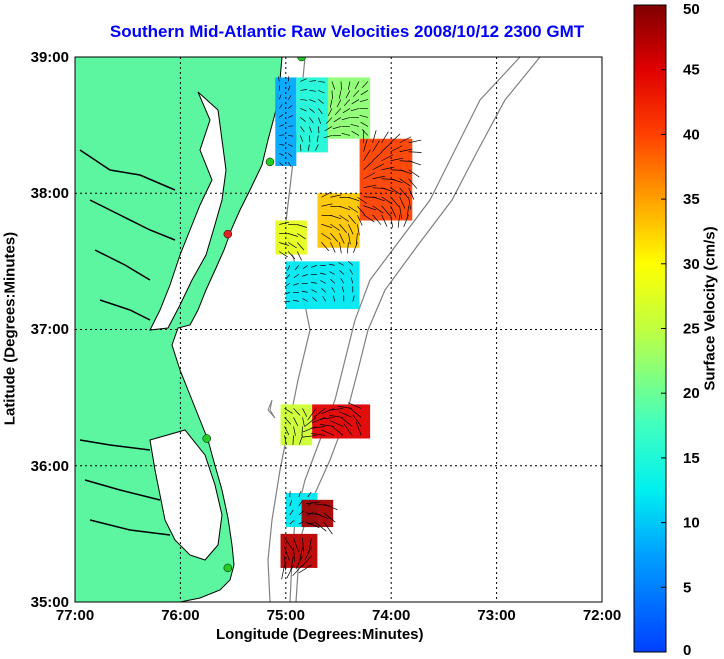  Describe the element at coordinates (691, 264) in the screenshot. I see `colorbar-tick-label: 30` at that location.